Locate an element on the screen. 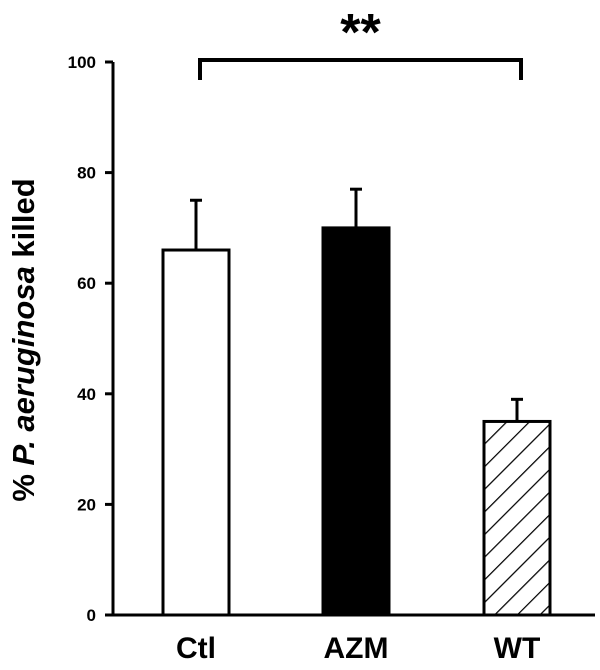 The height and width of the screenshot is (670, 600). category-label: WT is located at coordinates (517, 648).